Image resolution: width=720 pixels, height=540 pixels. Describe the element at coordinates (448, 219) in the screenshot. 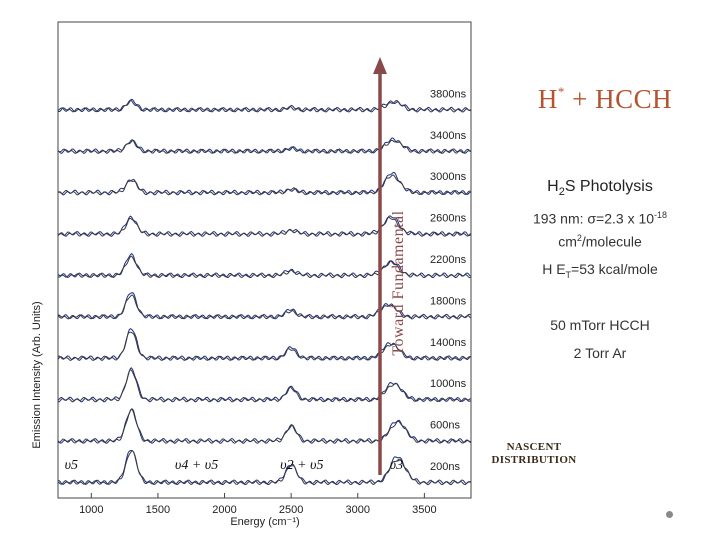

I see `series-label-2600ns: 2600ns` at that location.